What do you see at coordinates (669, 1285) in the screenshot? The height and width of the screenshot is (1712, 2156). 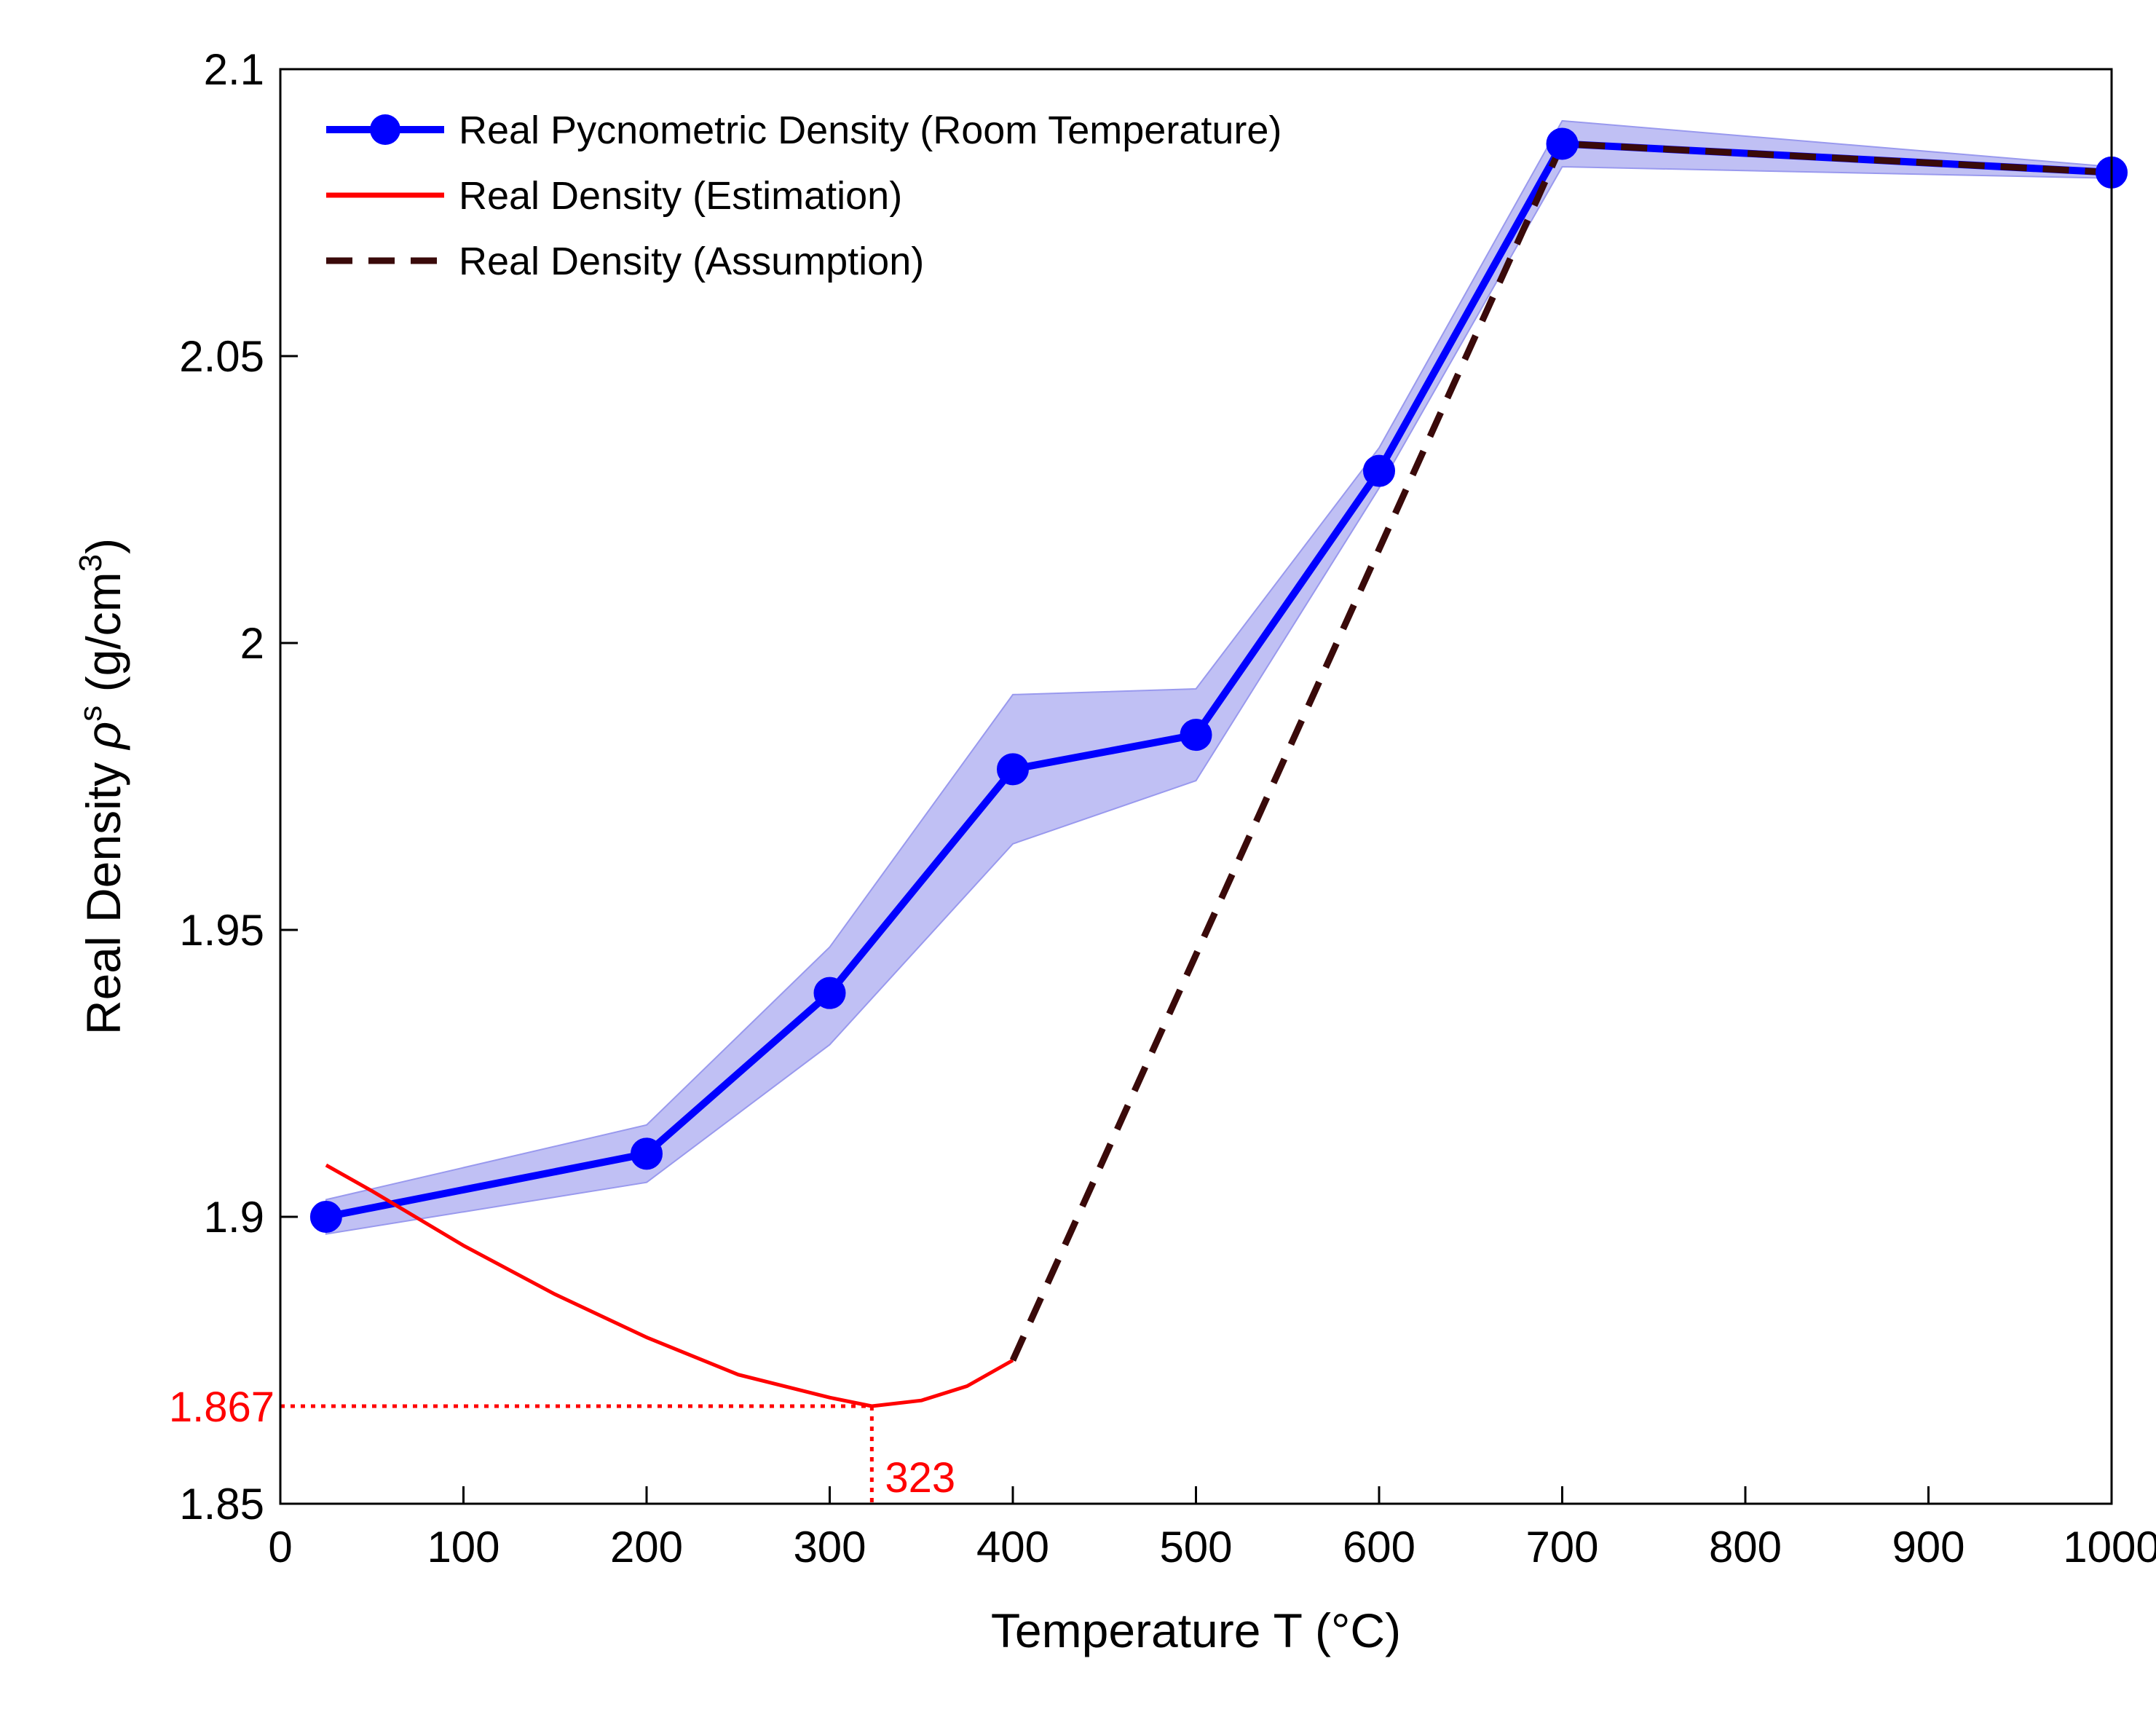 I see `series-1-line` at bounding box center [669, 1285].